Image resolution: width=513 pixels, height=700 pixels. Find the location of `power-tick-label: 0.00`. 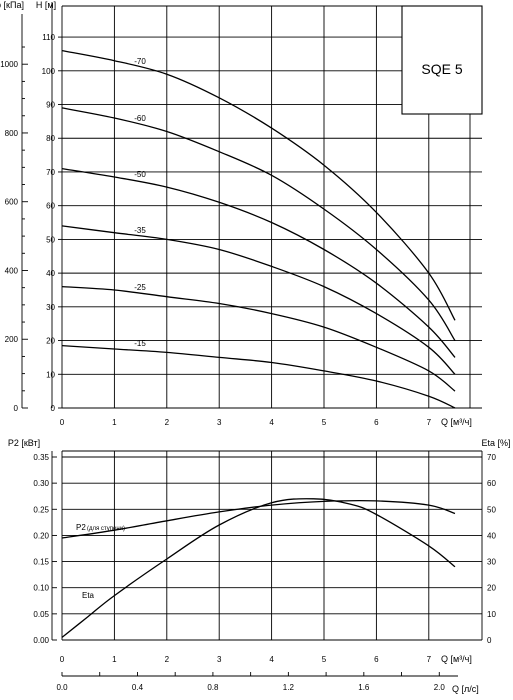

power-tick-label: 0.00 is located at coordinates (41, 640).